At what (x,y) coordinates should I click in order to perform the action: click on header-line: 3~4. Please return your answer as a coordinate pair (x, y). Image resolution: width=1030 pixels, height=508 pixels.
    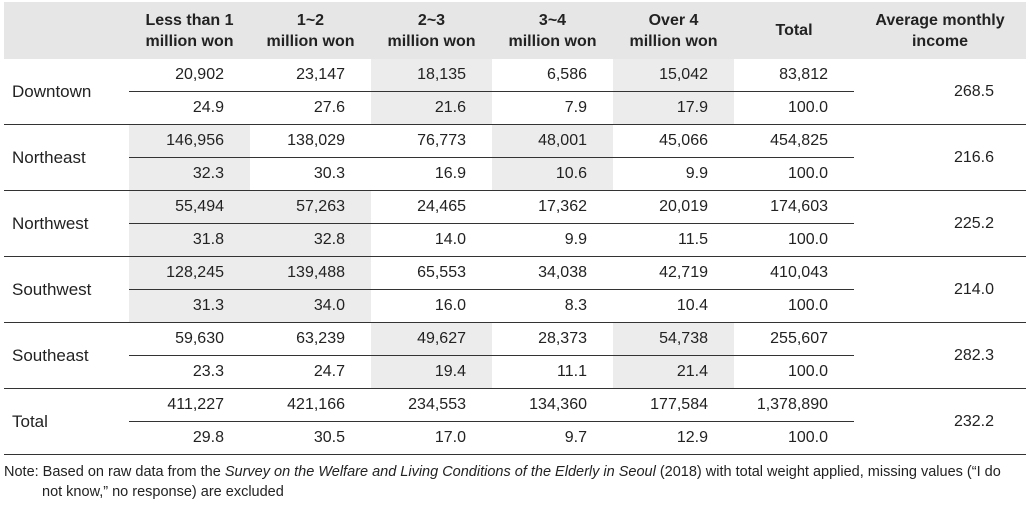
    Looking at the image, I should click on (552, 20).